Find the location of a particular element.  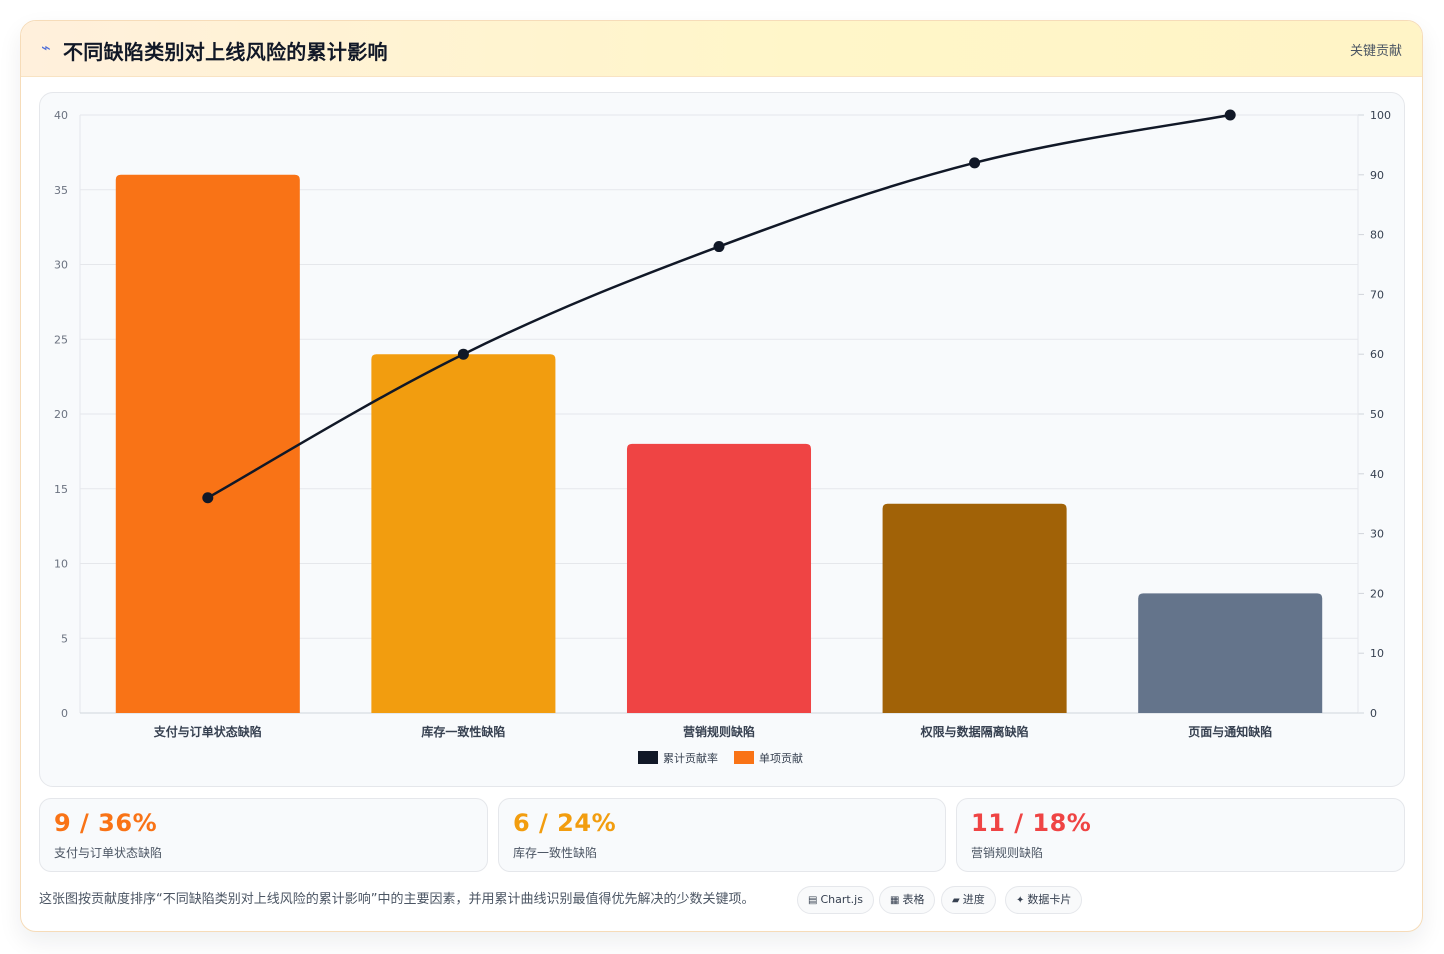

stat-label: 营销规则缺陷 is located at coordinates (1007, 853).